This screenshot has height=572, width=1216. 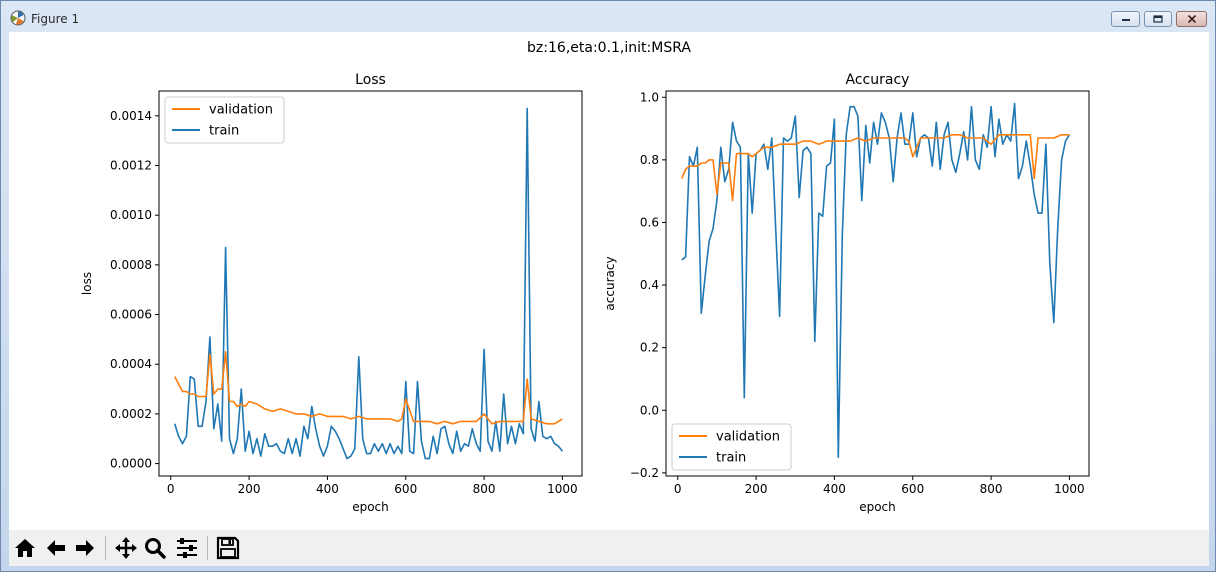 I want to click on loss-y-tick-label: 0.0008, so click(x=131, y=265).